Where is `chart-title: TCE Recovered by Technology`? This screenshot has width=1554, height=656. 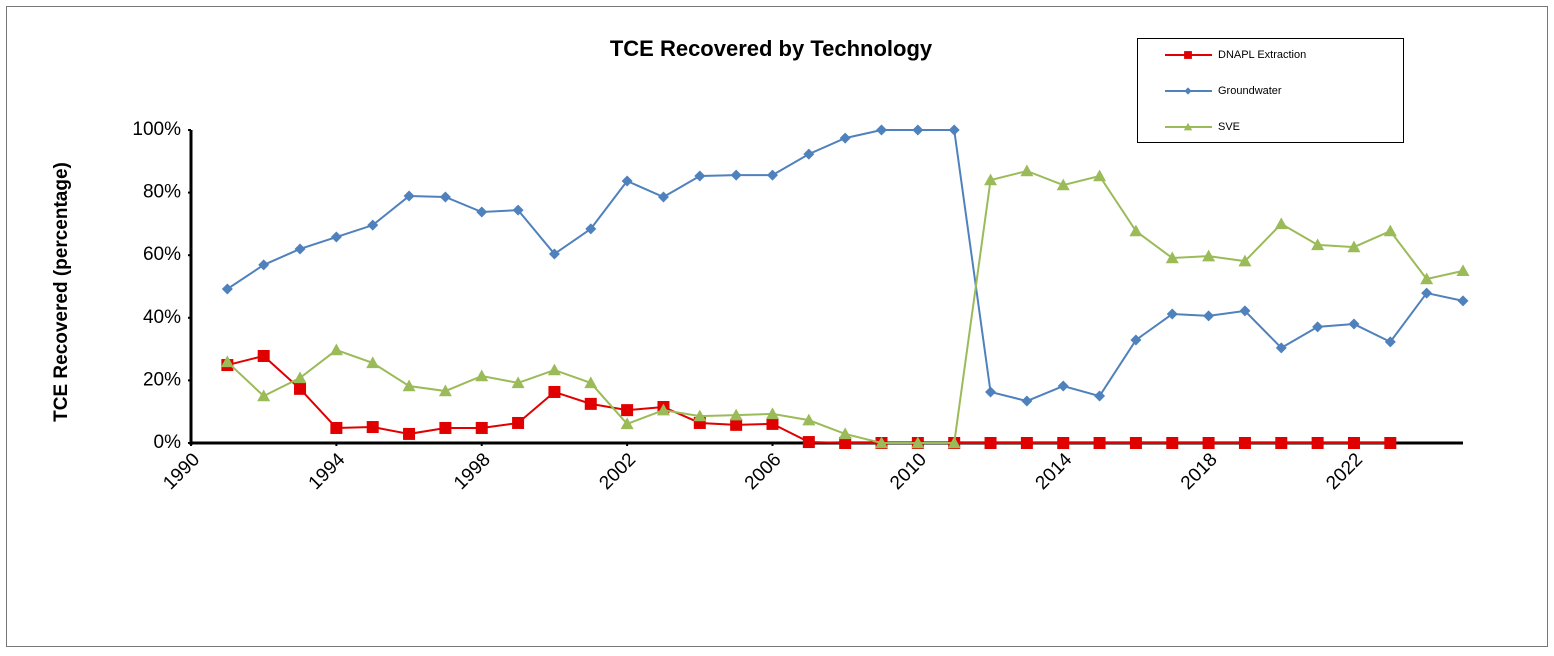
chart-title: TCE Recovered by Technology is located at coordinates (771, 48).